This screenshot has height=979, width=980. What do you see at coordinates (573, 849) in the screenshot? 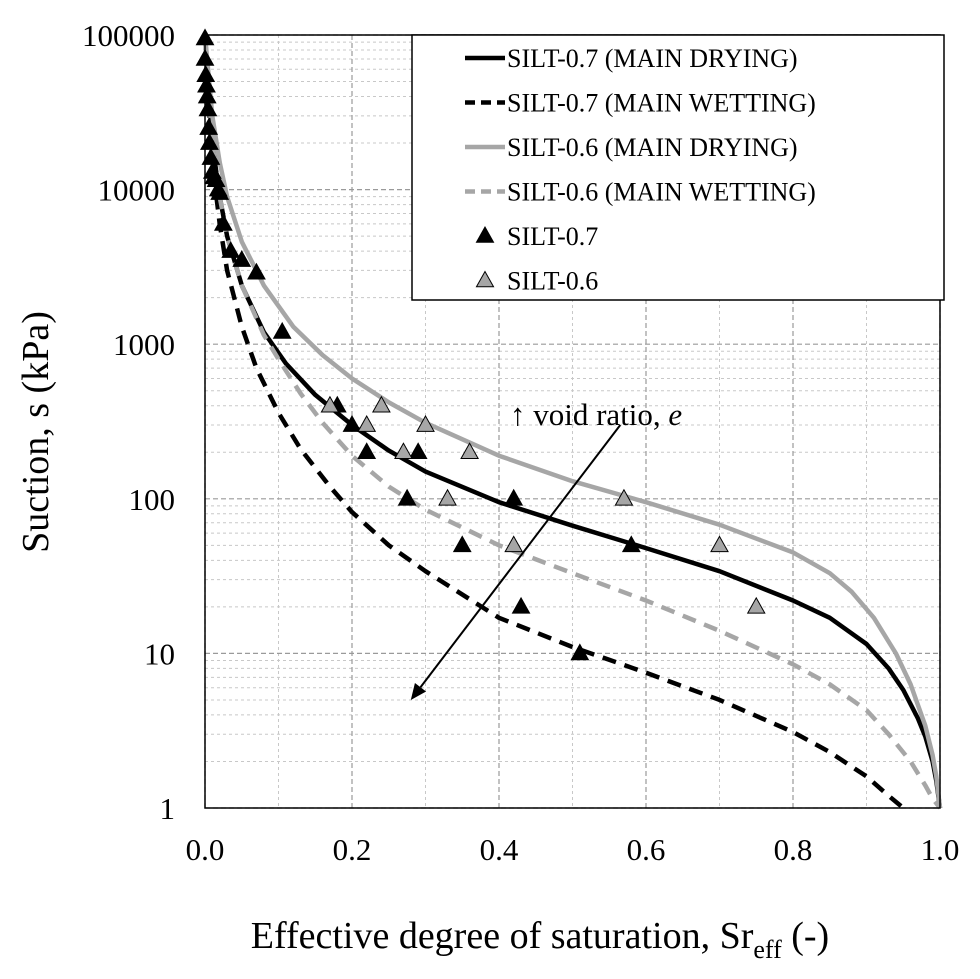
I see `x-tick-labels: 0.0 0.2 0.4 0.6 0.8 1.0` at bounding box center [573, 849].